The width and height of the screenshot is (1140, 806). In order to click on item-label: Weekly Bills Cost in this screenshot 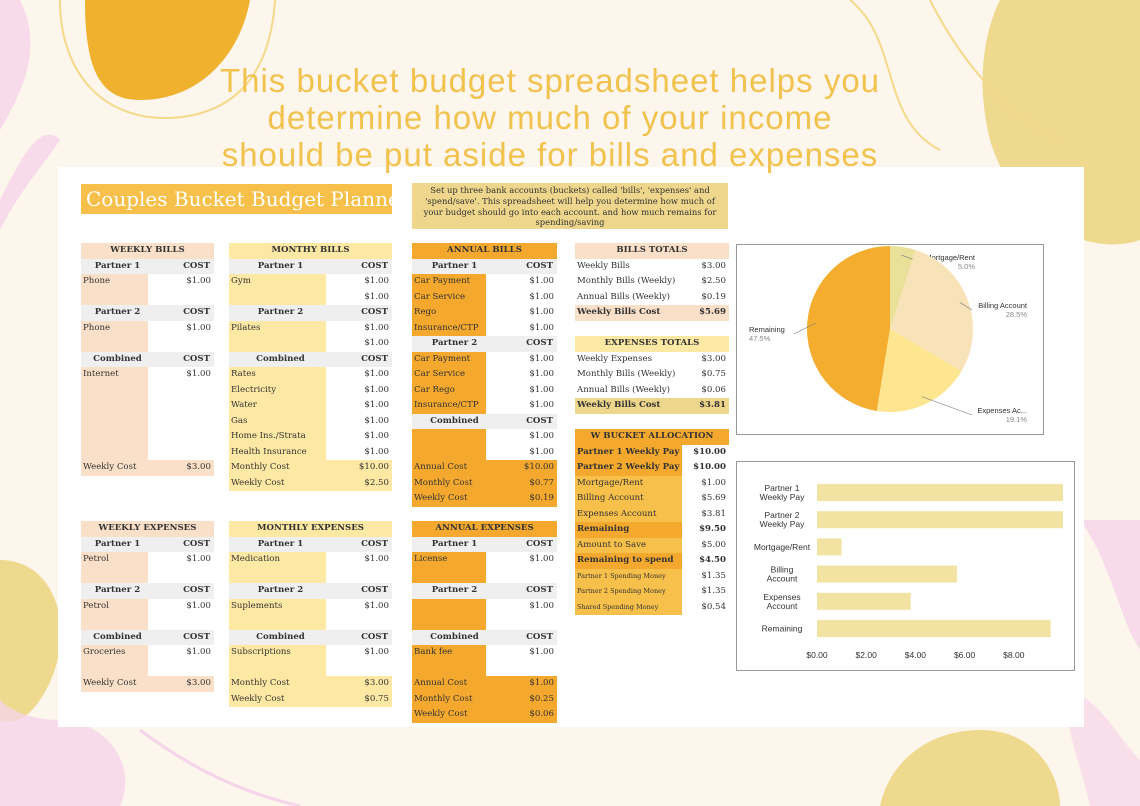, I will do `click(619, 312)`.